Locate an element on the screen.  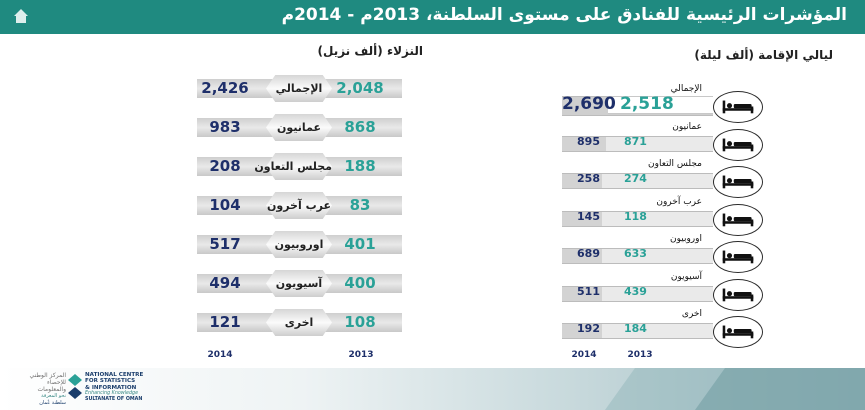
nights-value-2013: 439 is located at coordinates (635, 291).